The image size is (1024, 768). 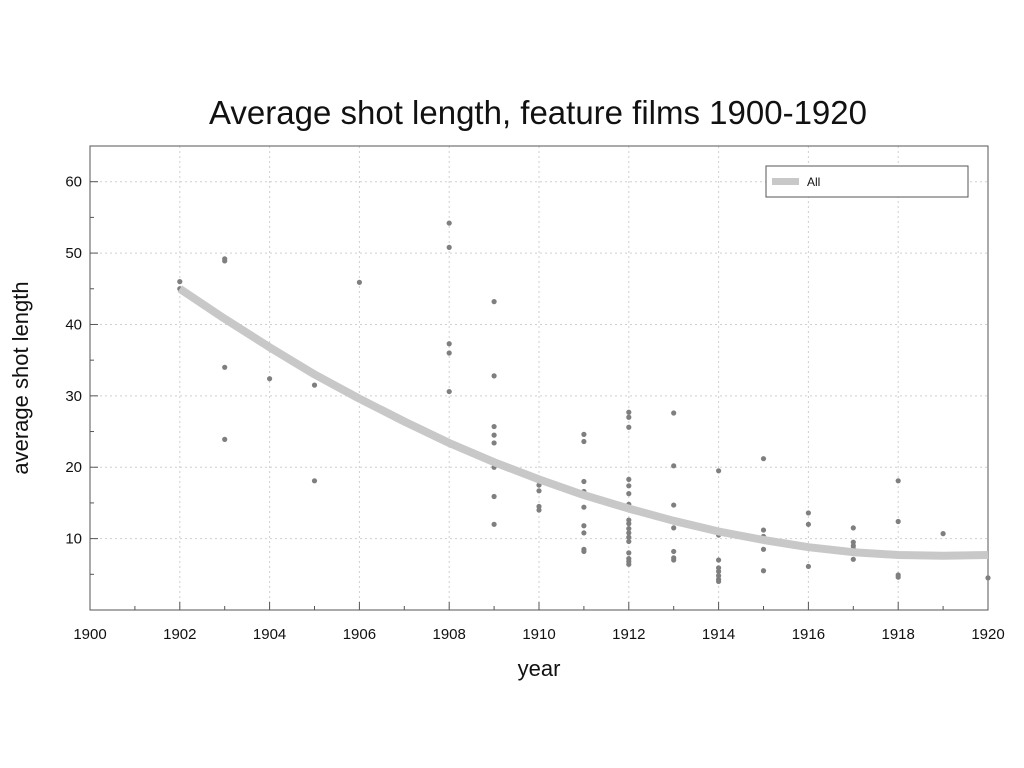 I want to click on y-tick-label: 10, so click(x=73, y=539).